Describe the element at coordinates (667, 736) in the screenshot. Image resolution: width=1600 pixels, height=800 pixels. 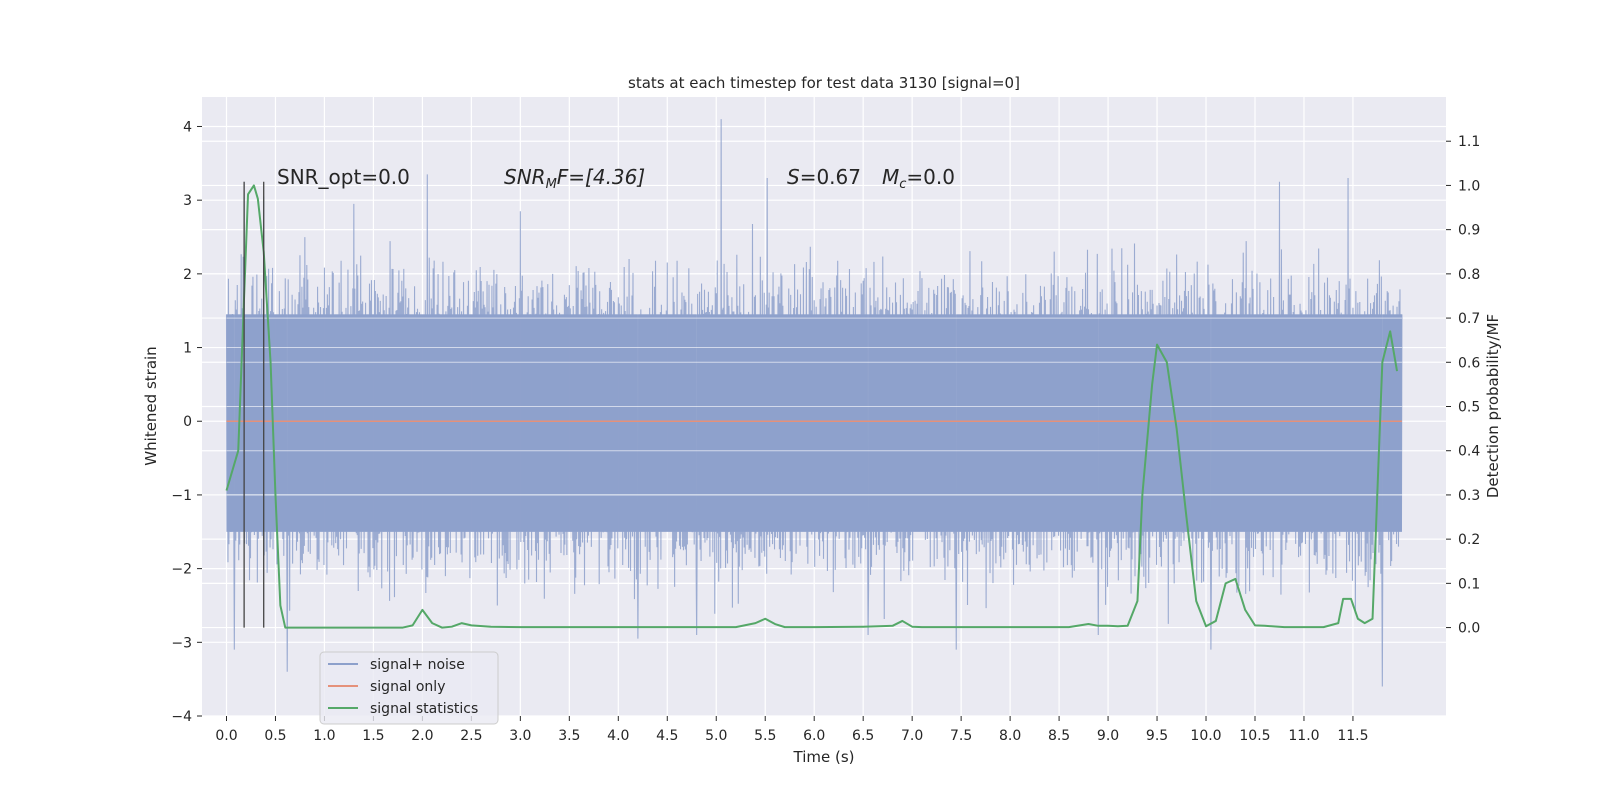
I see `x-tick-label: 4.5` at that location.